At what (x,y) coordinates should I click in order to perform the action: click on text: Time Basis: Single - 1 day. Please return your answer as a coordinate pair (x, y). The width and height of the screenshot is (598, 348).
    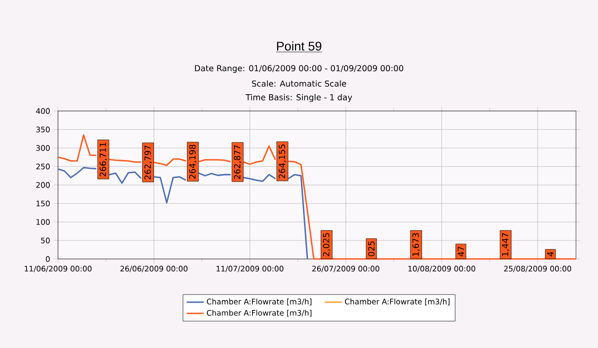
    Looking at the image, I should click on (299, 98).